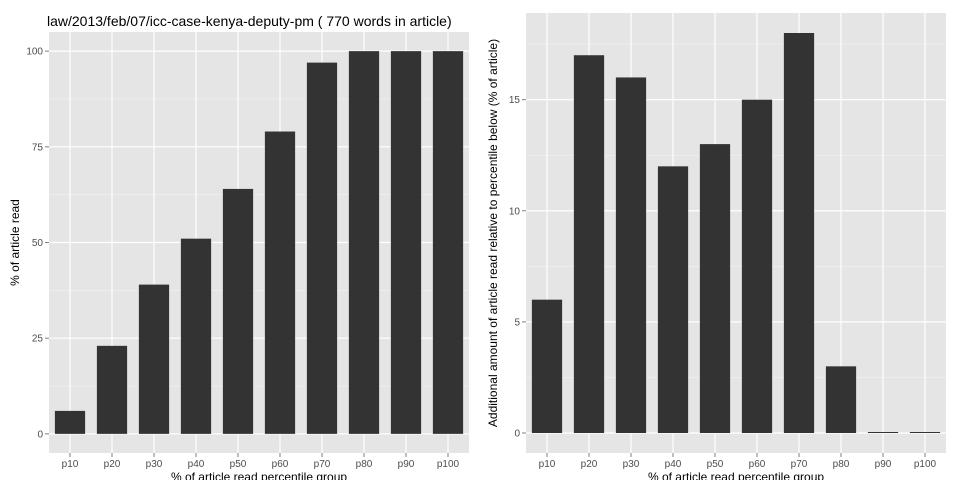 Image resolution: width=960 pixels, height=480 pixels. Describe the element at coordinates (38, 147) in the screenshot. I see `y-tick-label: 75` at that location.